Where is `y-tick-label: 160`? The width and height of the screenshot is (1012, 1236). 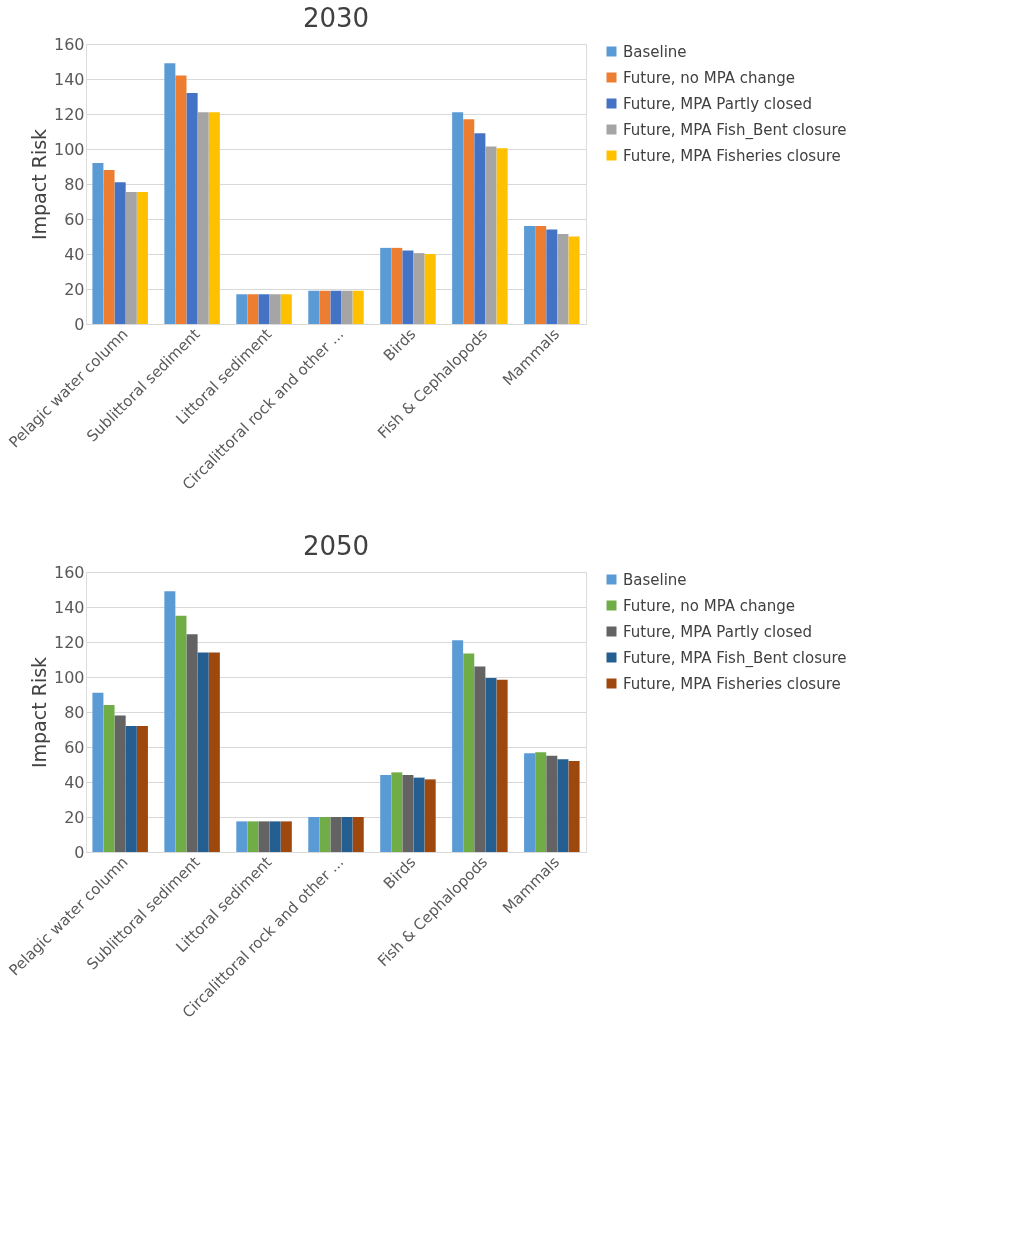
y-tick-label: 160 is located at coordinates (69, 572).